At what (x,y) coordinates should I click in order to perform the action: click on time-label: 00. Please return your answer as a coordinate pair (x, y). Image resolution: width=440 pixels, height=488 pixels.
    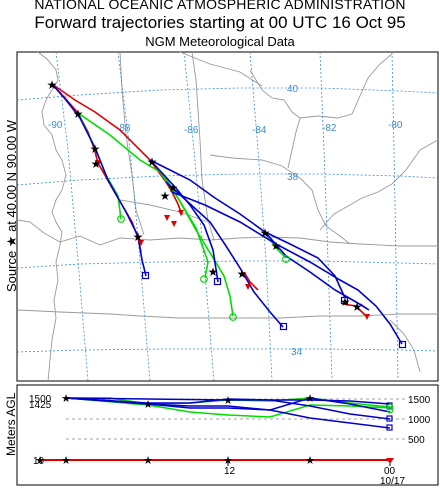
    Looking at the image, I should click on (390, 471).